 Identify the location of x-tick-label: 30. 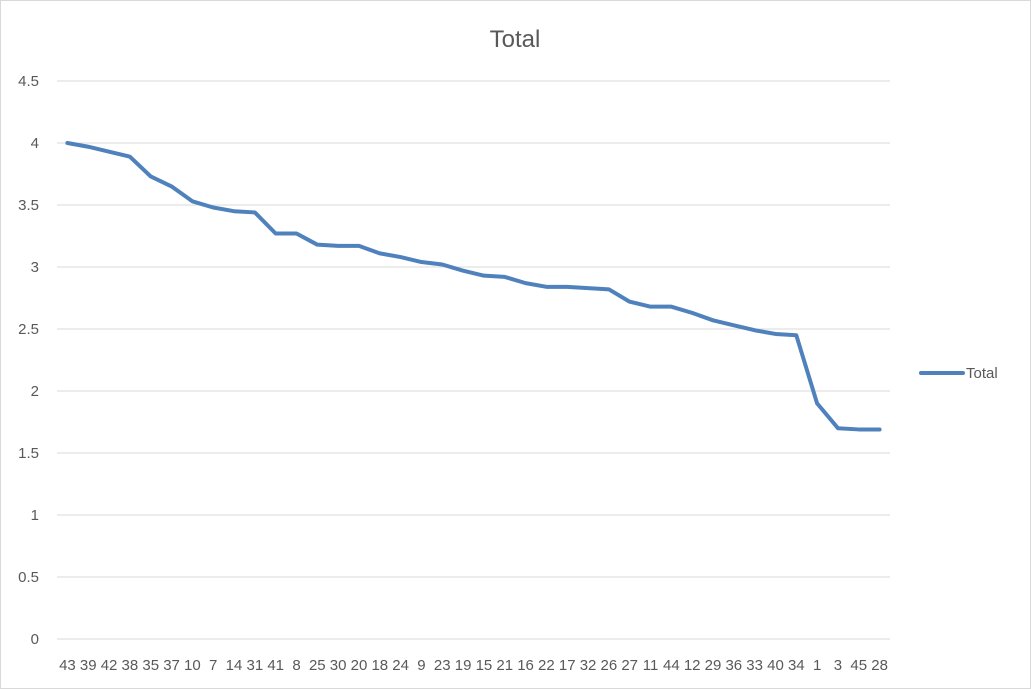
(338, 665).